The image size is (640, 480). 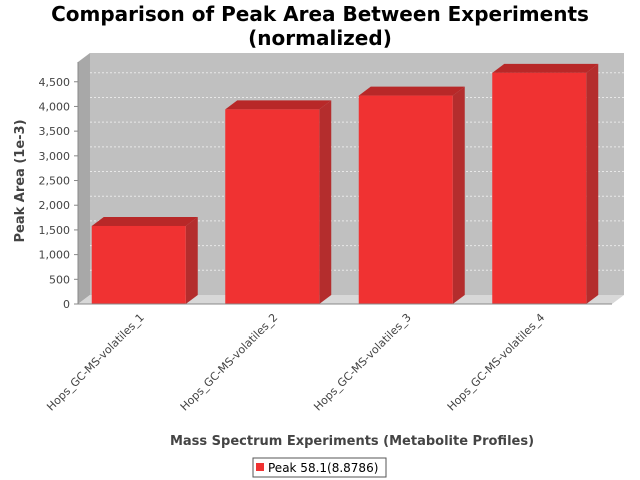 What do you see at coordinates (95, 362) in the screenshot?
I see `x-tick-label: Hops_GC-MS-volatiles_1` at bounding box center [95, 362].